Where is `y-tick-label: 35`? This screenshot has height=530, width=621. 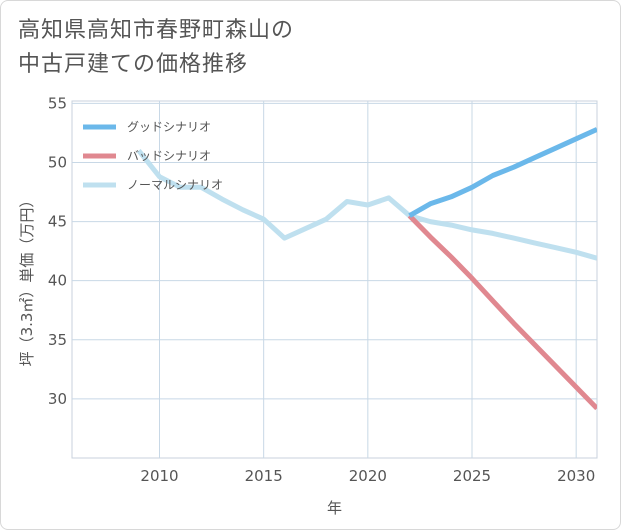
y-tick-label: 35 is located at coordinates (57, 340).